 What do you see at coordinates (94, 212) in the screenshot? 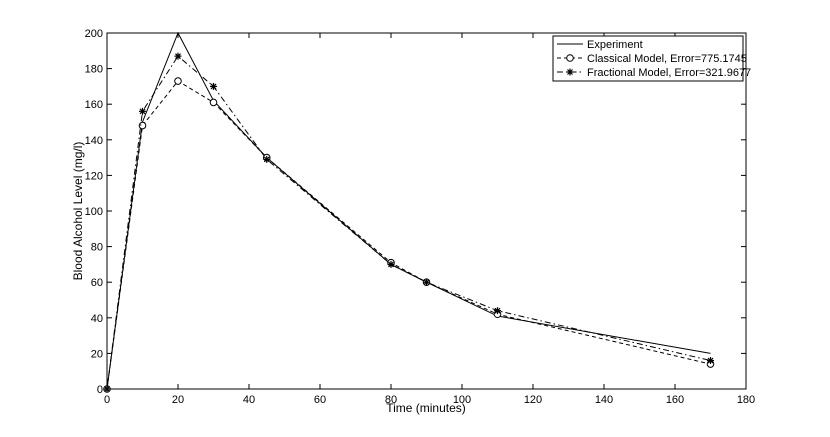
I see `y-tick-label: 100` at bounding box center [94, 212].